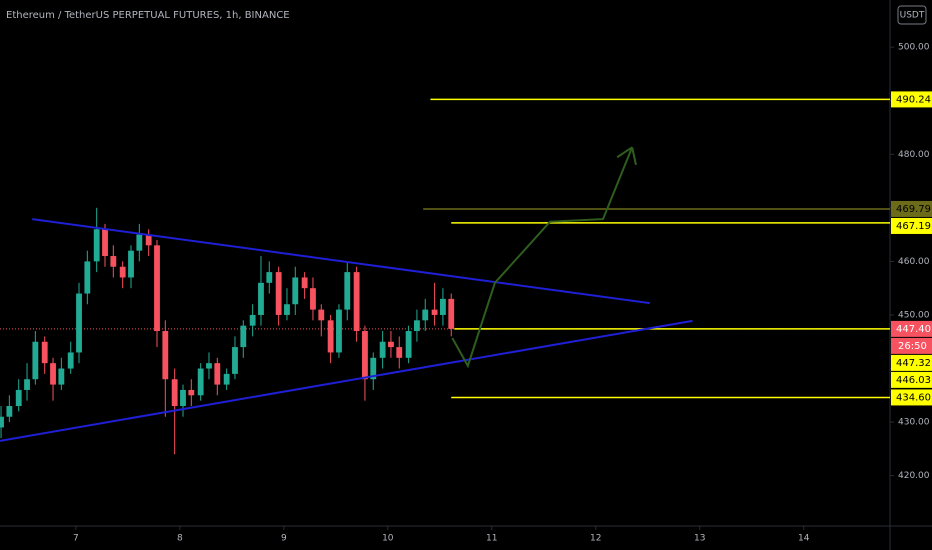  I want to click on trend-line, so click(341, 261).